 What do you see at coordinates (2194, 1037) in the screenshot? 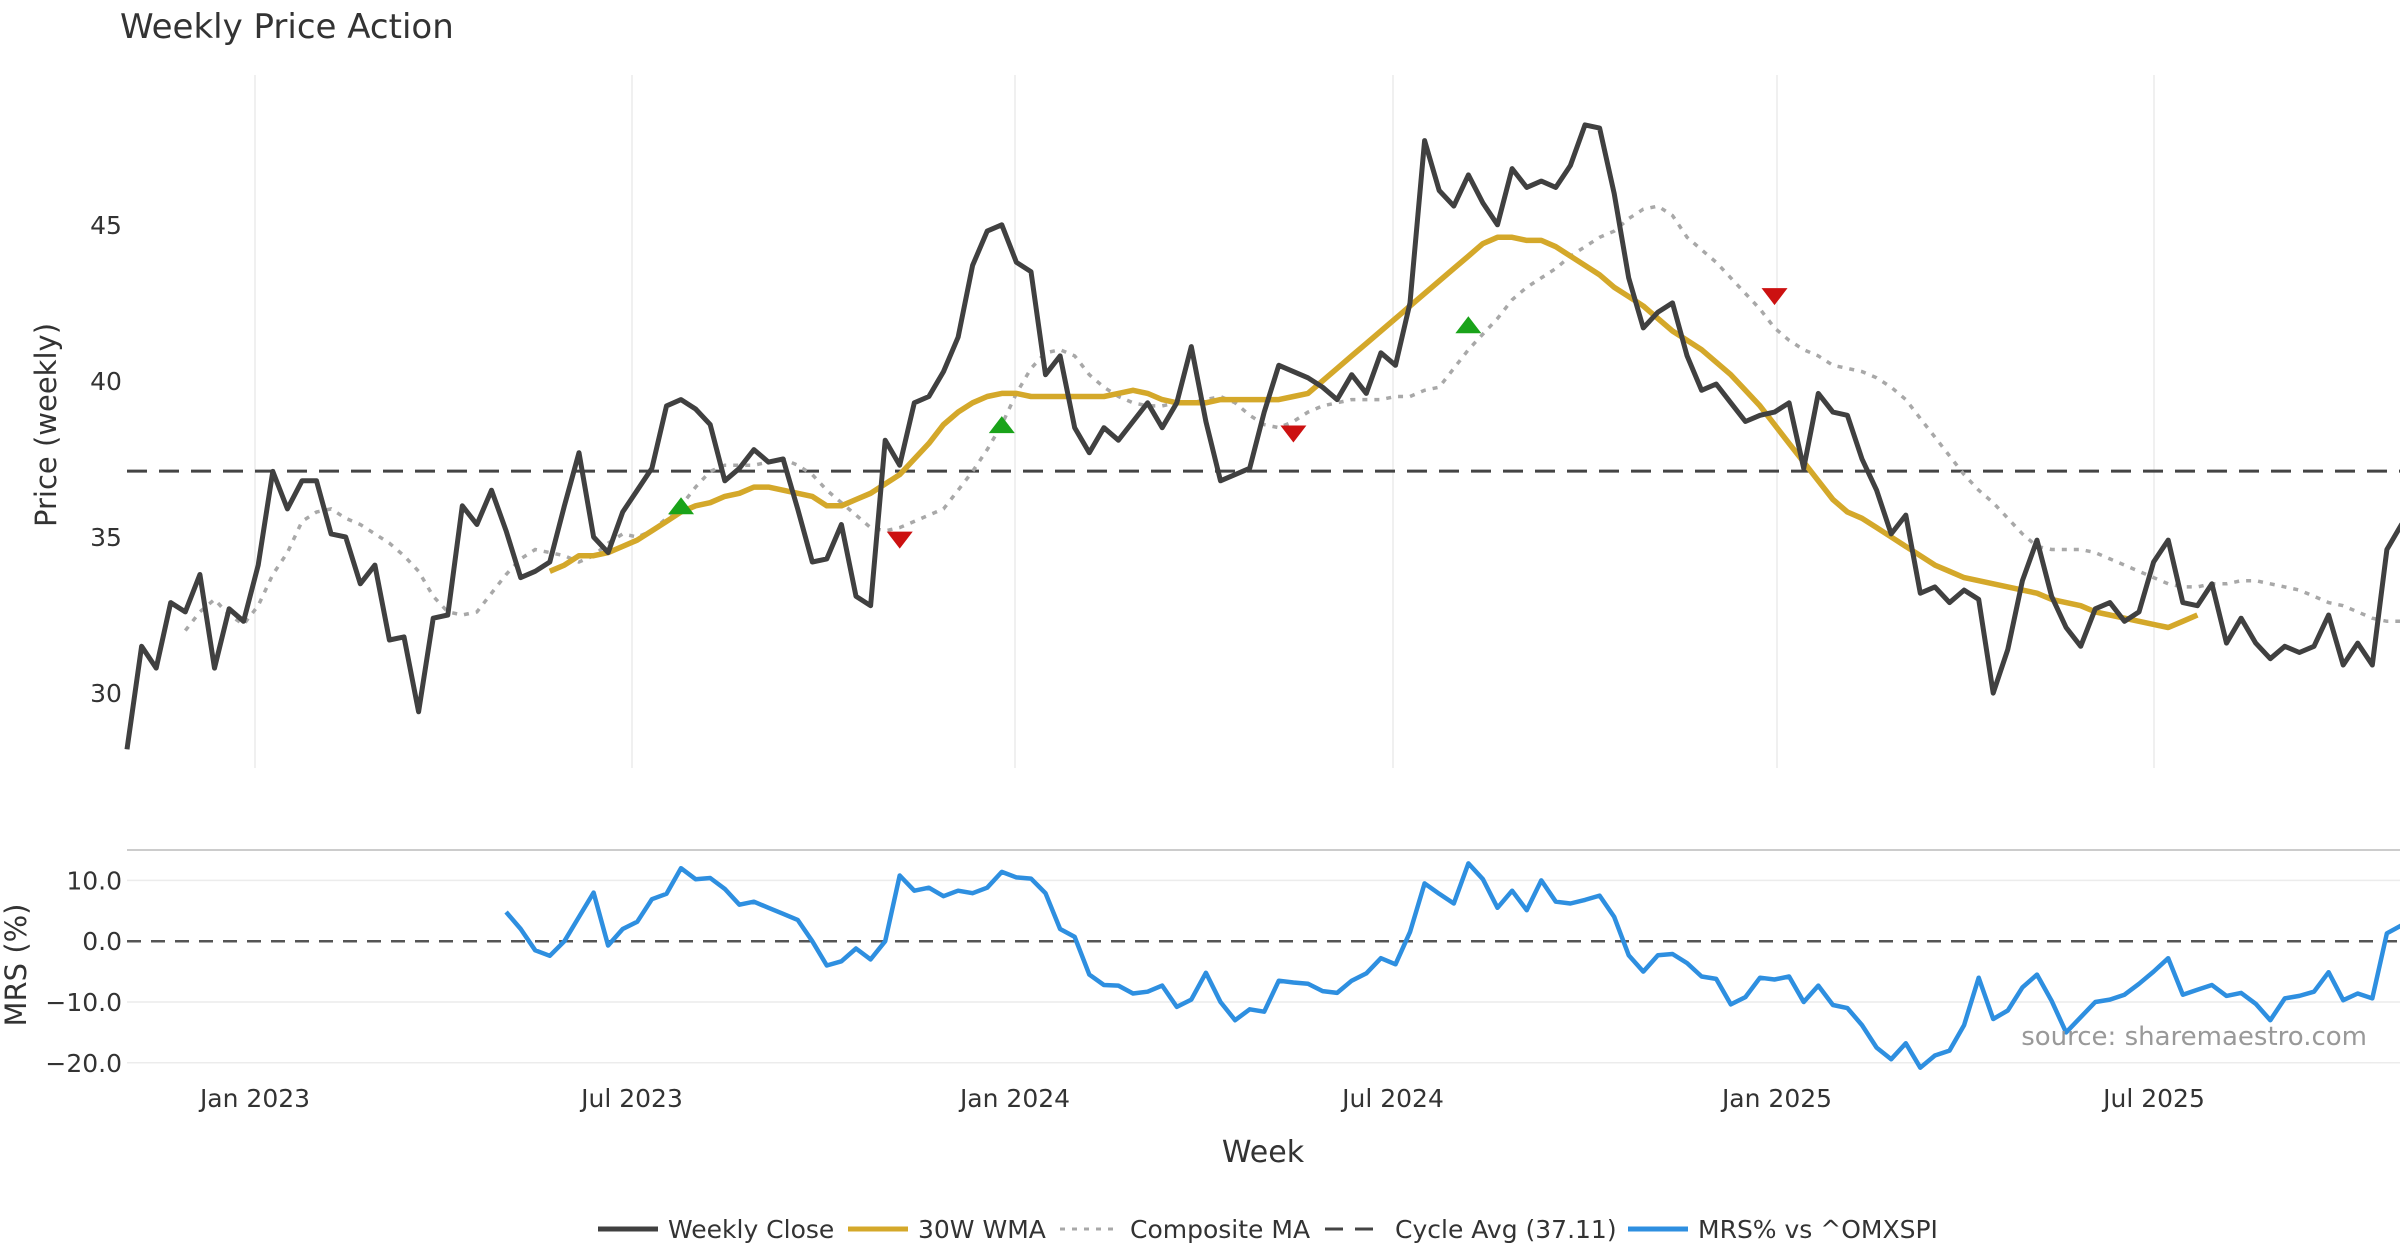
I see `source-attribution: source: sharemaestro.com` at bounding box center [2194, 1037].